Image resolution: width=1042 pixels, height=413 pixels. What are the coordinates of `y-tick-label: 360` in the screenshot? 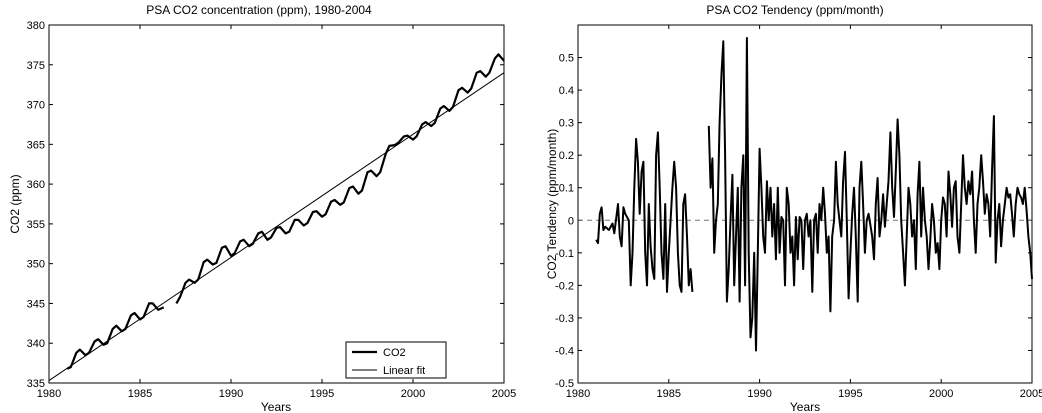 It's located at (36, 185).